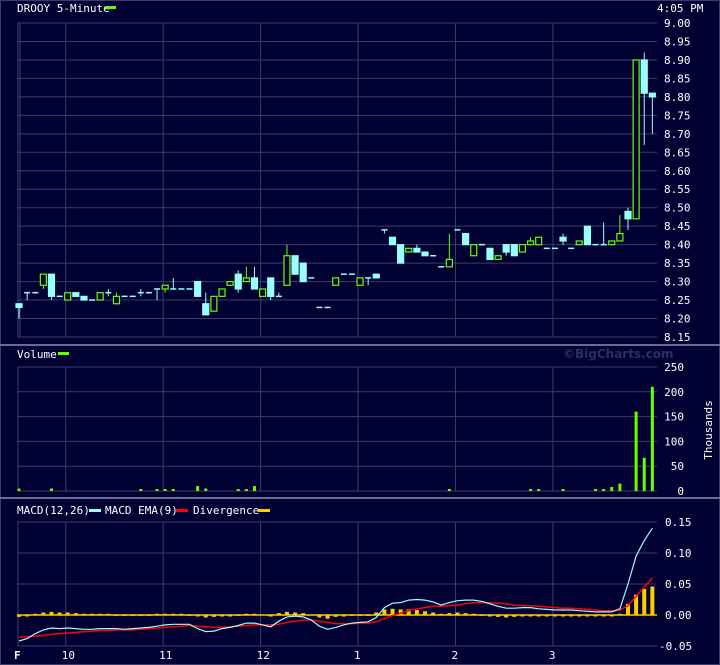  Describe the element at coordinates (226, 510) in the screenshot. I see `divergence-legend-label: Divergence` at that location.